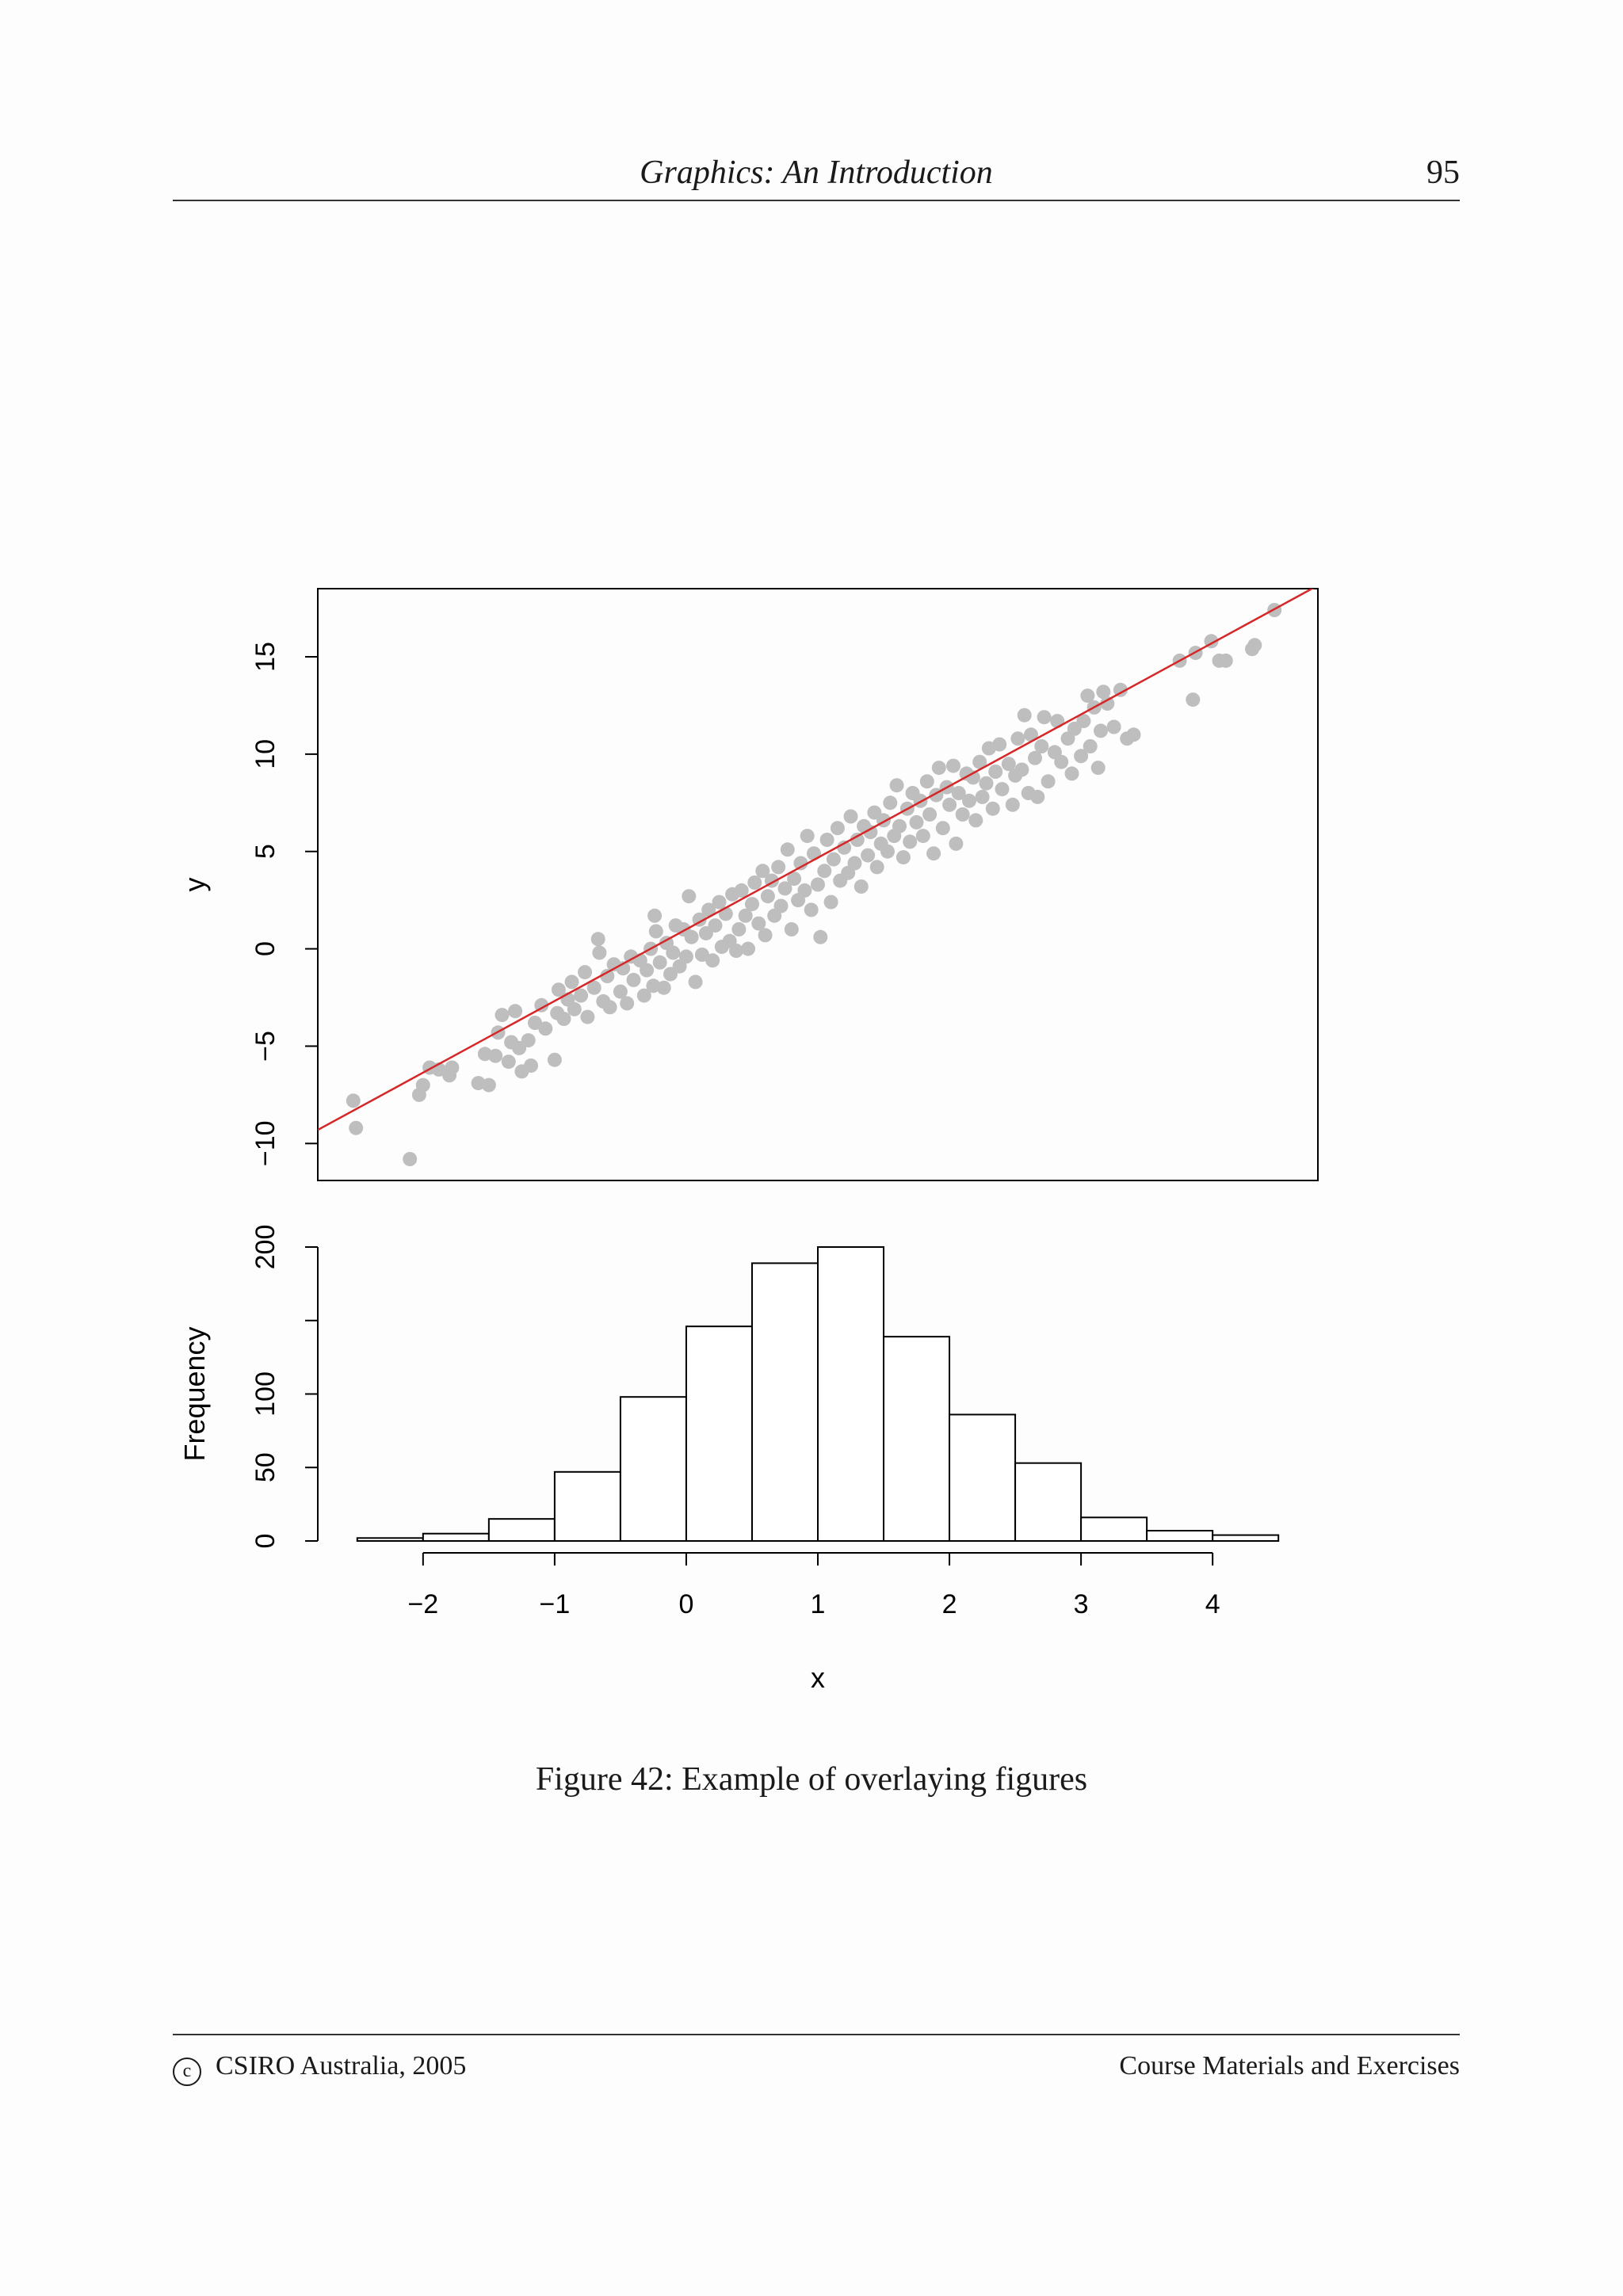  I want to click on page-number: 95, so click(1443, 172).